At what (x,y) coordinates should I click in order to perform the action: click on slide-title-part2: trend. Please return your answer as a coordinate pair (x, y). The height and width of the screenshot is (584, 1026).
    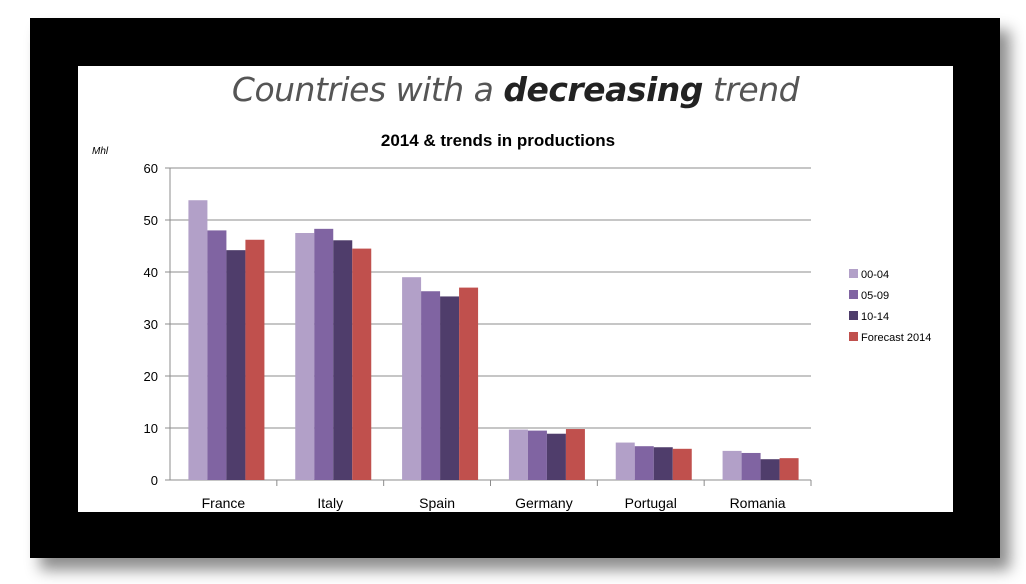
    Looking at the image, I should click on (751, 89).